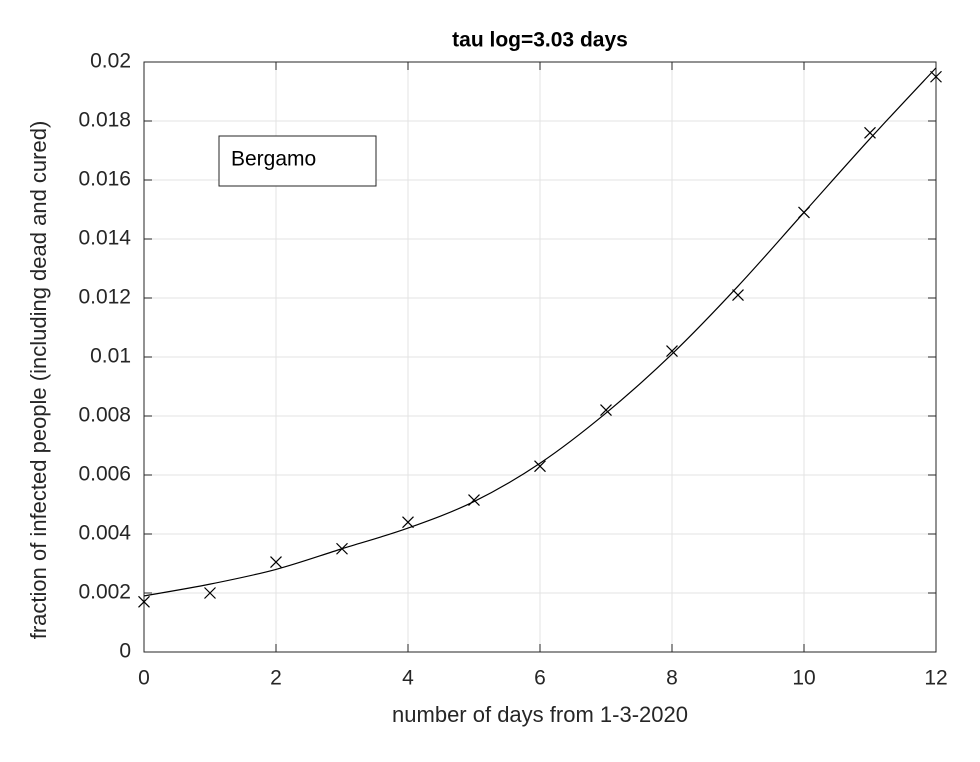 This screenshot has height=762, width=980. What do you see at coordinates (104, 474) in the screenshot?
I see `y-tick-label: 0.006` at bounding box center [104, 474].